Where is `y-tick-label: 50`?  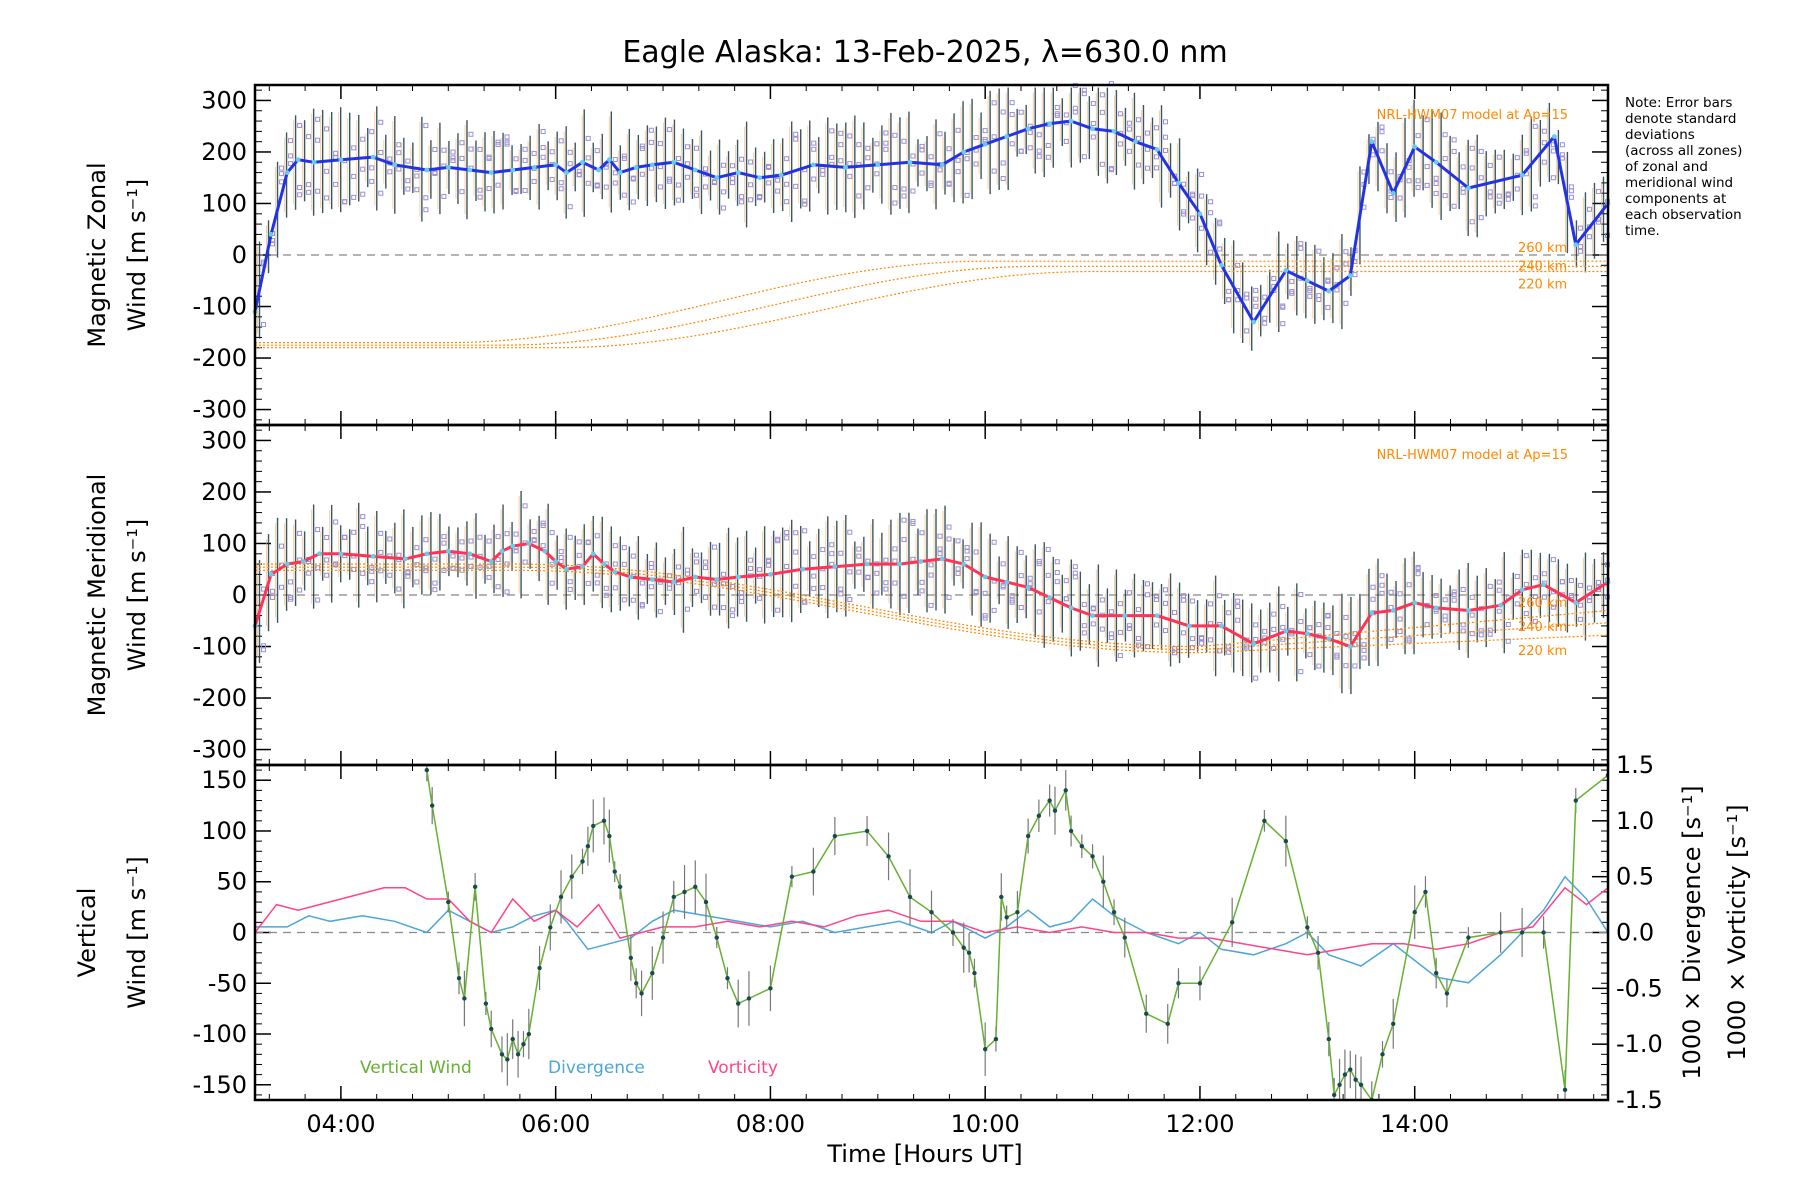
y-tick-label: 50 is located at coordinates (231, 882).